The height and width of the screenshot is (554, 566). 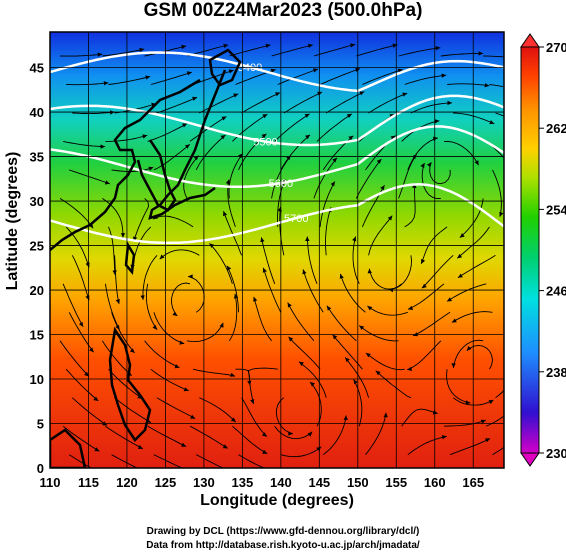 I want to click on y-tick-label: 0, so click(x=40, y=468).